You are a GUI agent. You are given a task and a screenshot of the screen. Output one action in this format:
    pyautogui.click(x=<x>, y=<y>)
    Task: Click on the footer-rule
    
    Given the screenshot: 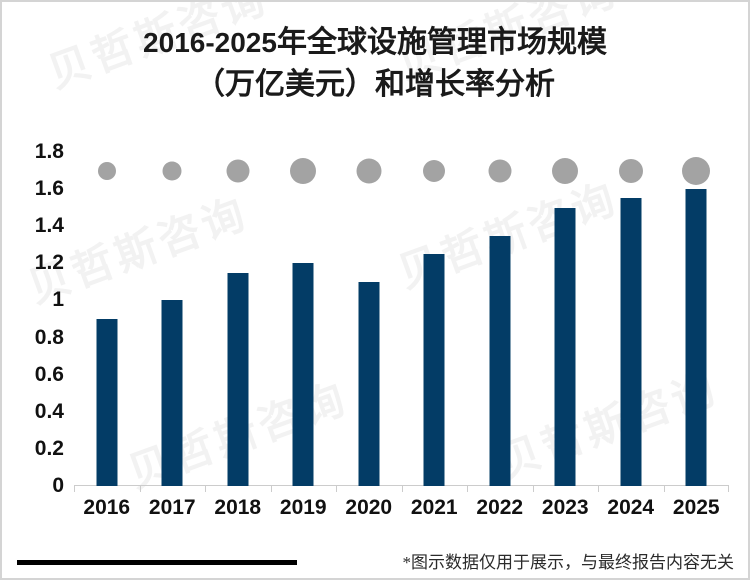 What is the action you would take?
    pyautogui.click(x=157, y=562)
    